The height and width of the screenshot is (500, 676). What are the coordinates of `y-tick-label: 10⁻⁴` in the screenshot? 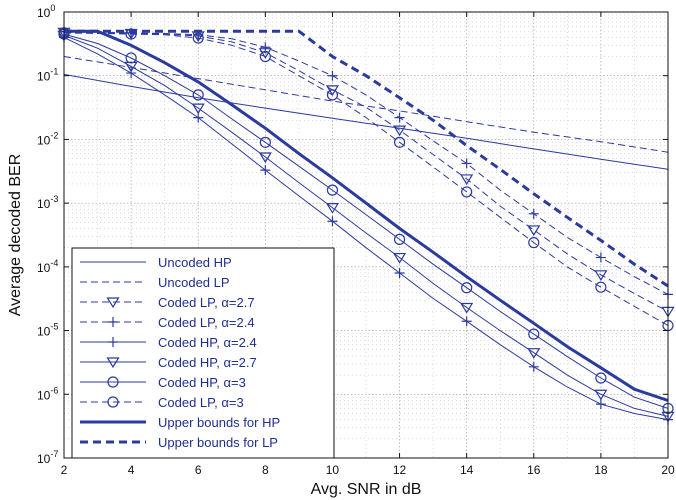 It's located at (47, 266).